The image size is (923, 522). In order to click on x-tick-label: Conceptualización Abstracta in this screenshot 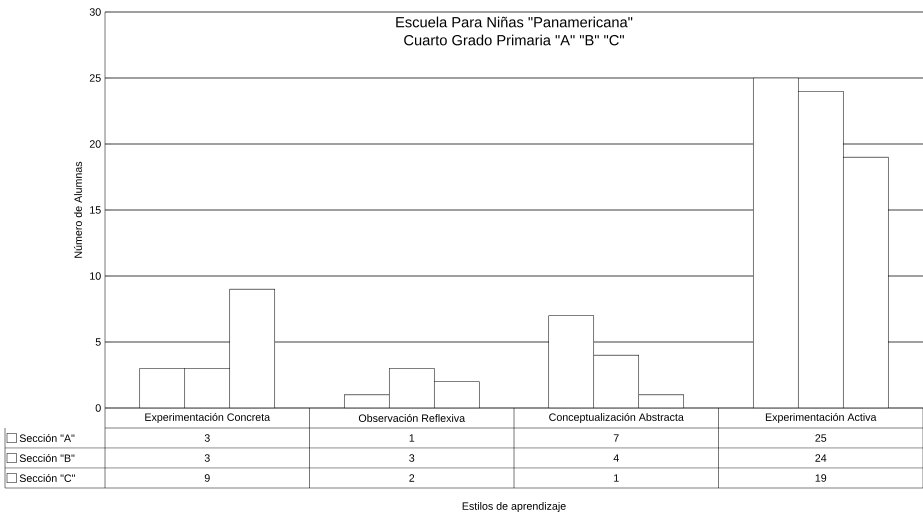, I will do `click(616, 418)`.